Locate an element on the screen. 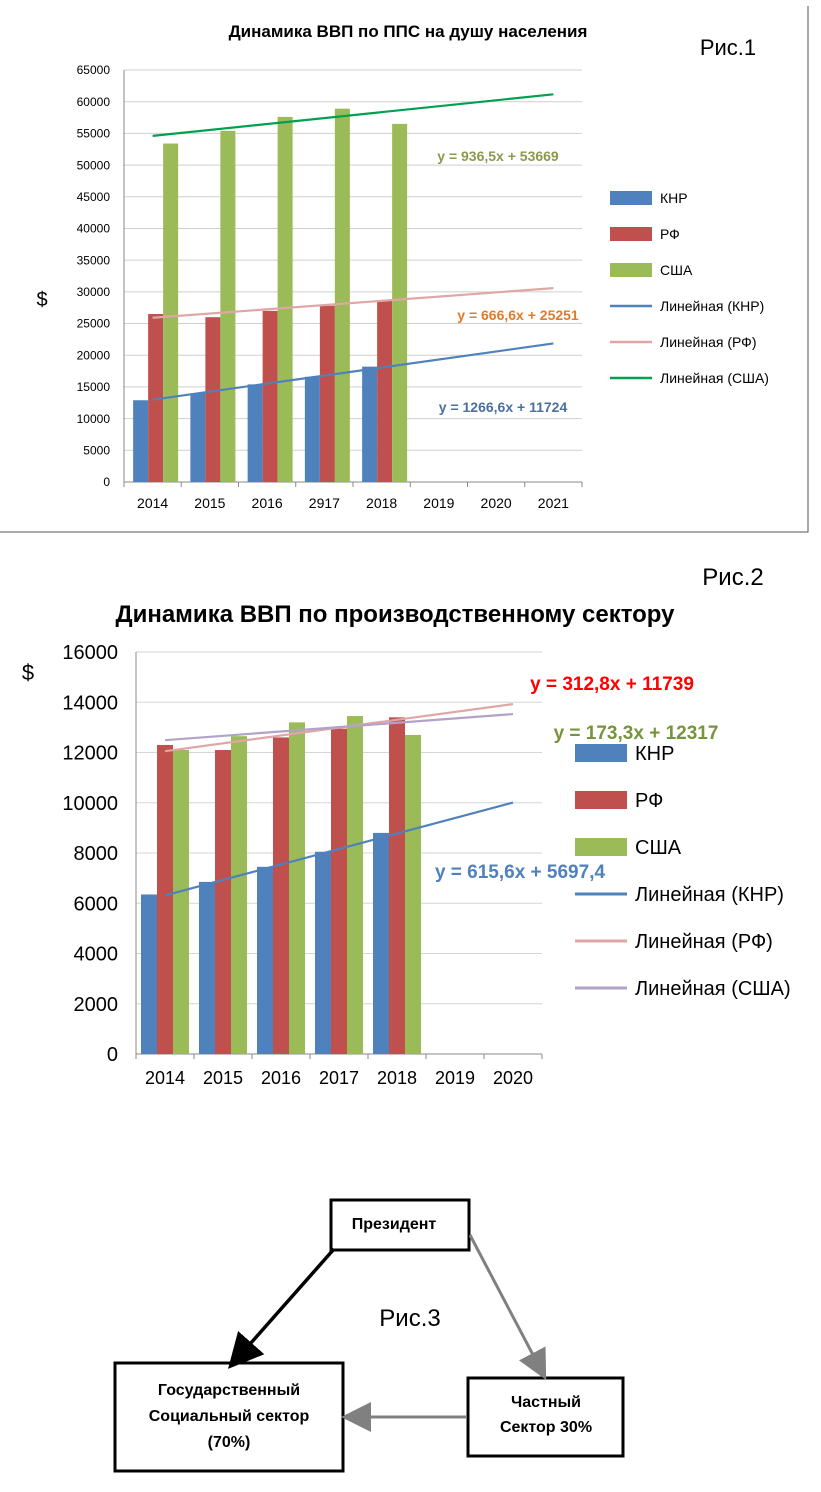 The width and height of the screenshot is (821, 1492). y-tick-label: 4000 is located at coordinates (96, 955).